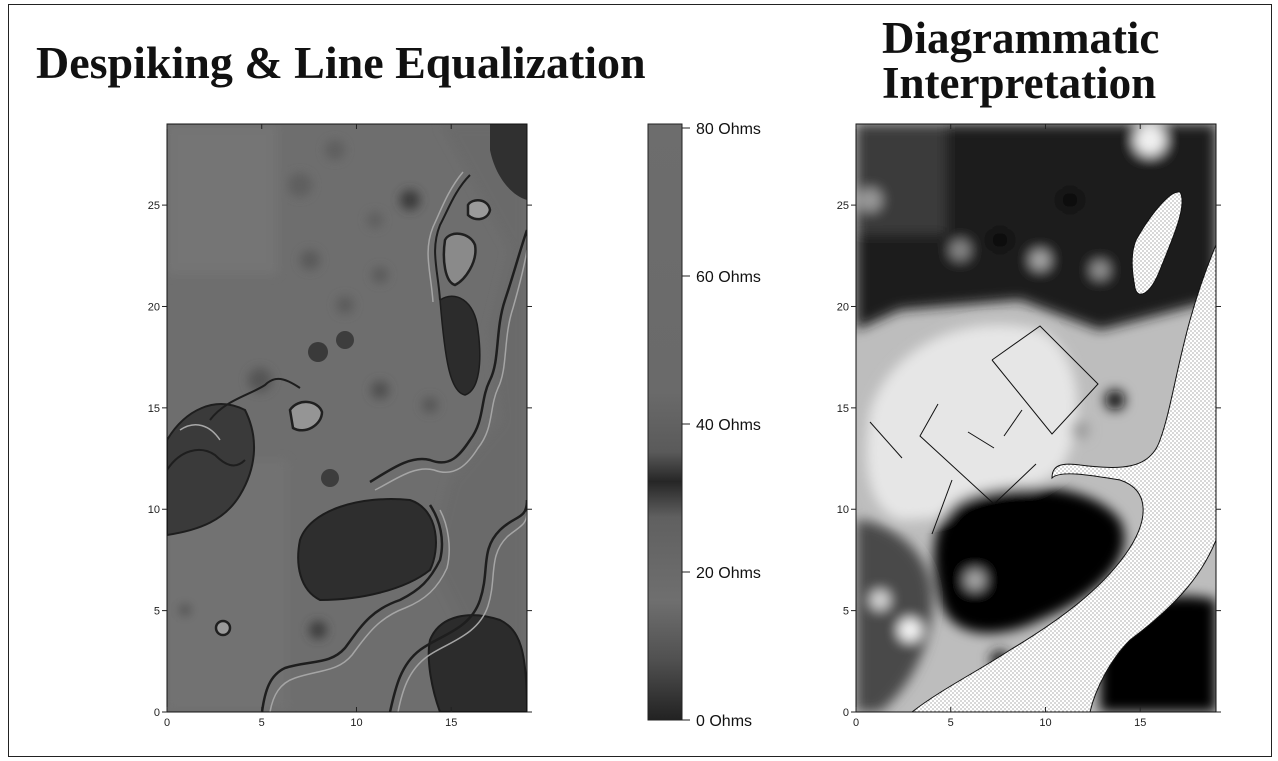 The width and height of the screenshot is (1278, 761). What do you see at coordinates (728, 129) in the screenshot?
I see `color-scale-label: 80 Ohms` at bounding box center [728, 129].